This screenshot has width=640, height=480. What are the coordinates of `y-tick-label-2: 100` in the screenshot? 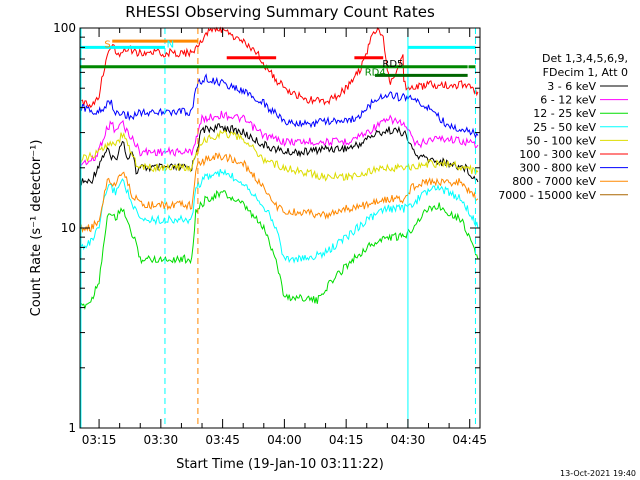 It's located at (64, 28).